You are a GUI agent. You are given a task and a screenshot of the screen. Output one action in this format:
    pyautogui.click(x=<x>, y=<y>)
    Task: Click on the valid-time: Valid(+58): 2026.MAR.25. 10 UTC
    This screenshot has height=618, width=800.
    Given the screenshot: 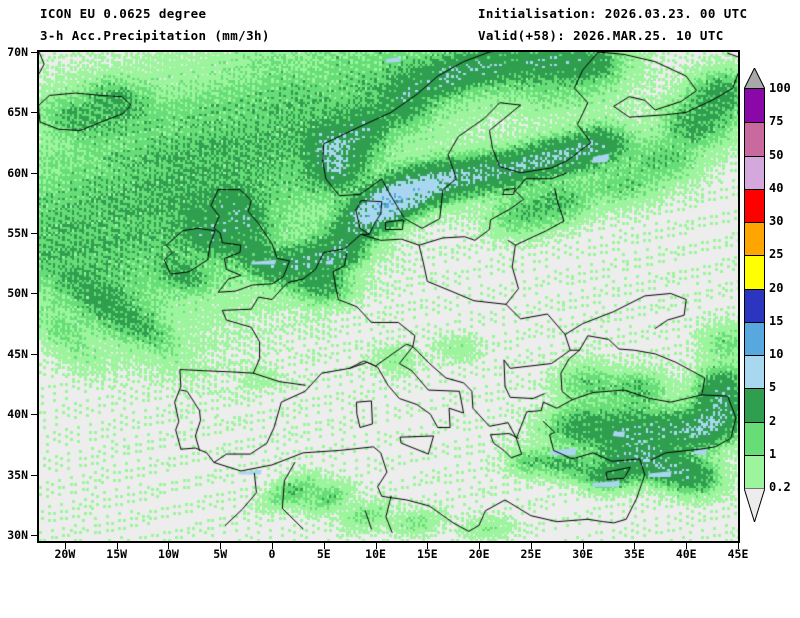 What is the action you would take?
    pyautogui.click(x=601, y=35)
    